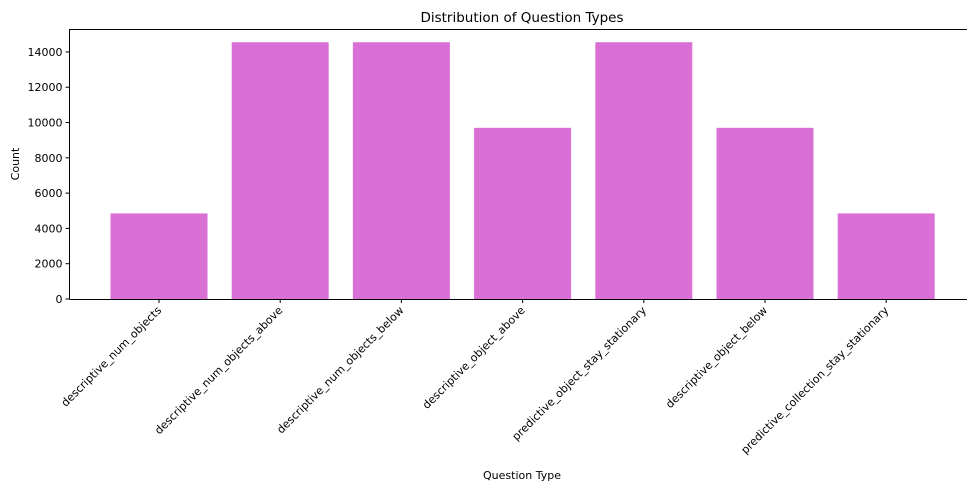 The image size is (967, 485). Describe the element at coordinates (15, 163) in the screenshot. I see `y-axis-label: Count` at that location.